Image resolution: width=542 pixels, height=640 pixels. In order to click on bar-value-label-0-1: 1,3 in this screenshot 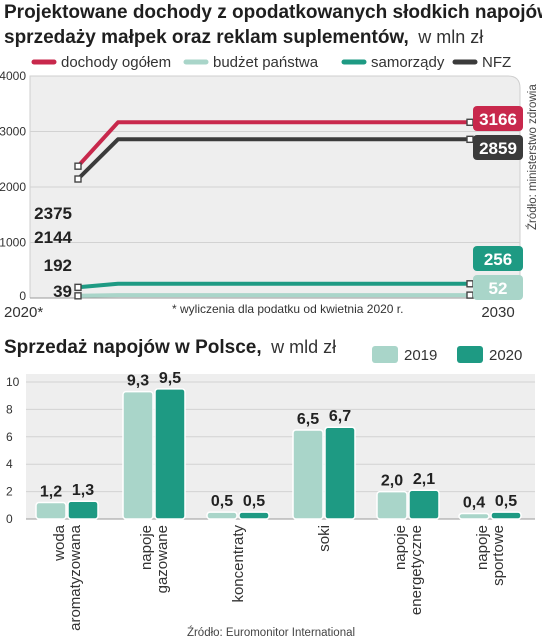, I will do `click(83, 490)`.